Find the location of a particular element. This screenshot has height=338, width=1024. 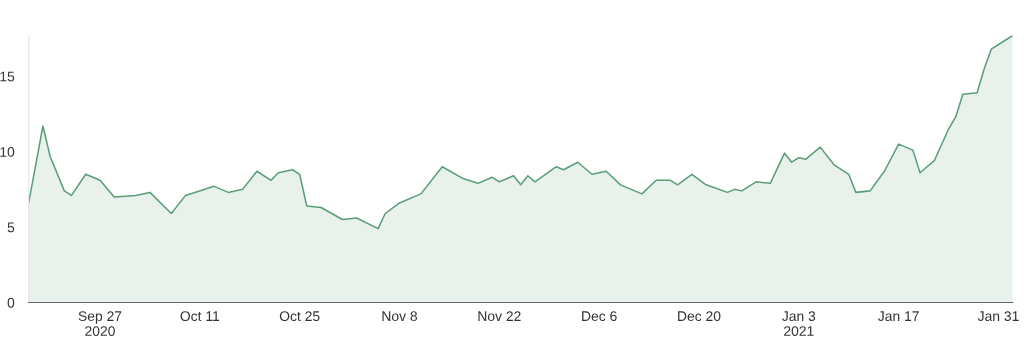

x-tick-label: Sep 27 2020 is located at coordinates (100, 324).